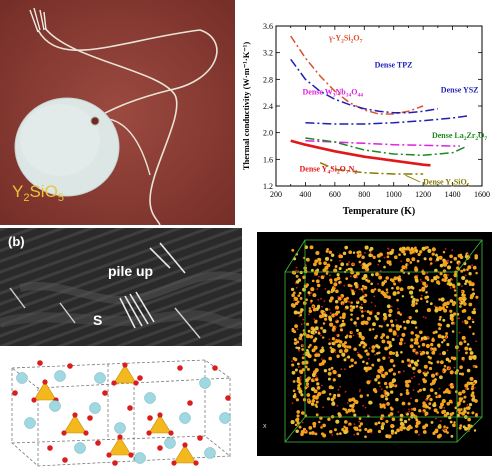 This screenshot has width=492, height=473. Describe the element at coordinates (345, 39) in the screenshot. I see `series-label-0: γ-Y2Si2O7` at that location.